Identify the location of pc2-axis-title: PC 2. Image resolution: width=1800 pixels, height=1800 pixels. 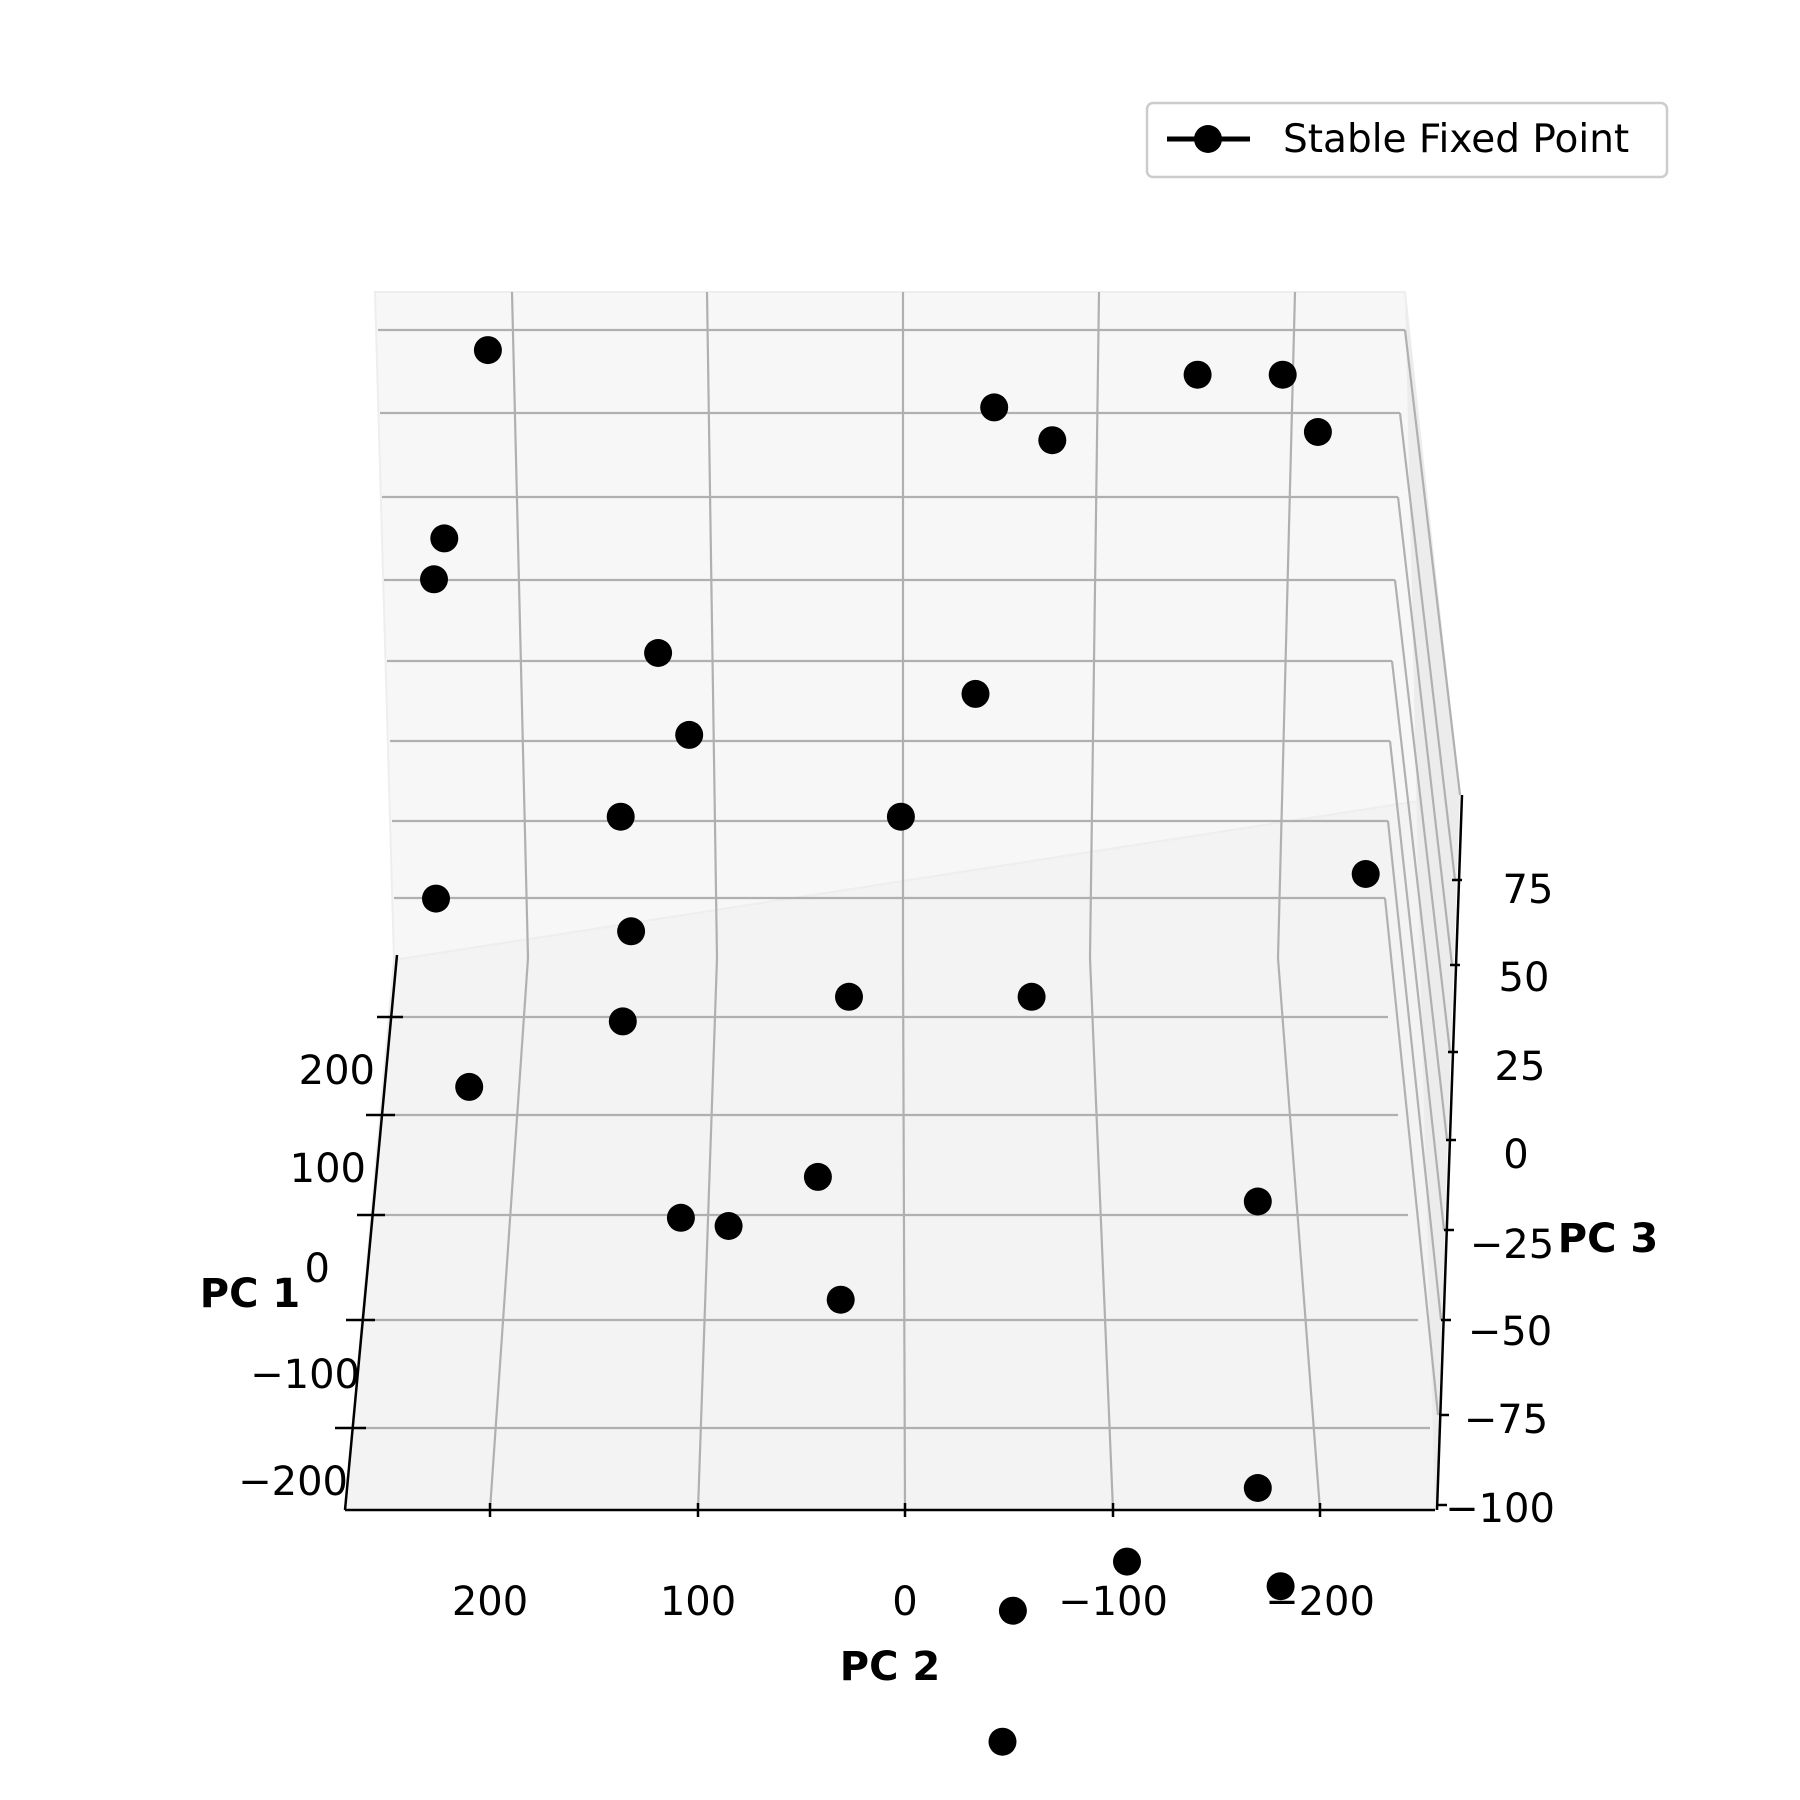
(890, 1667).